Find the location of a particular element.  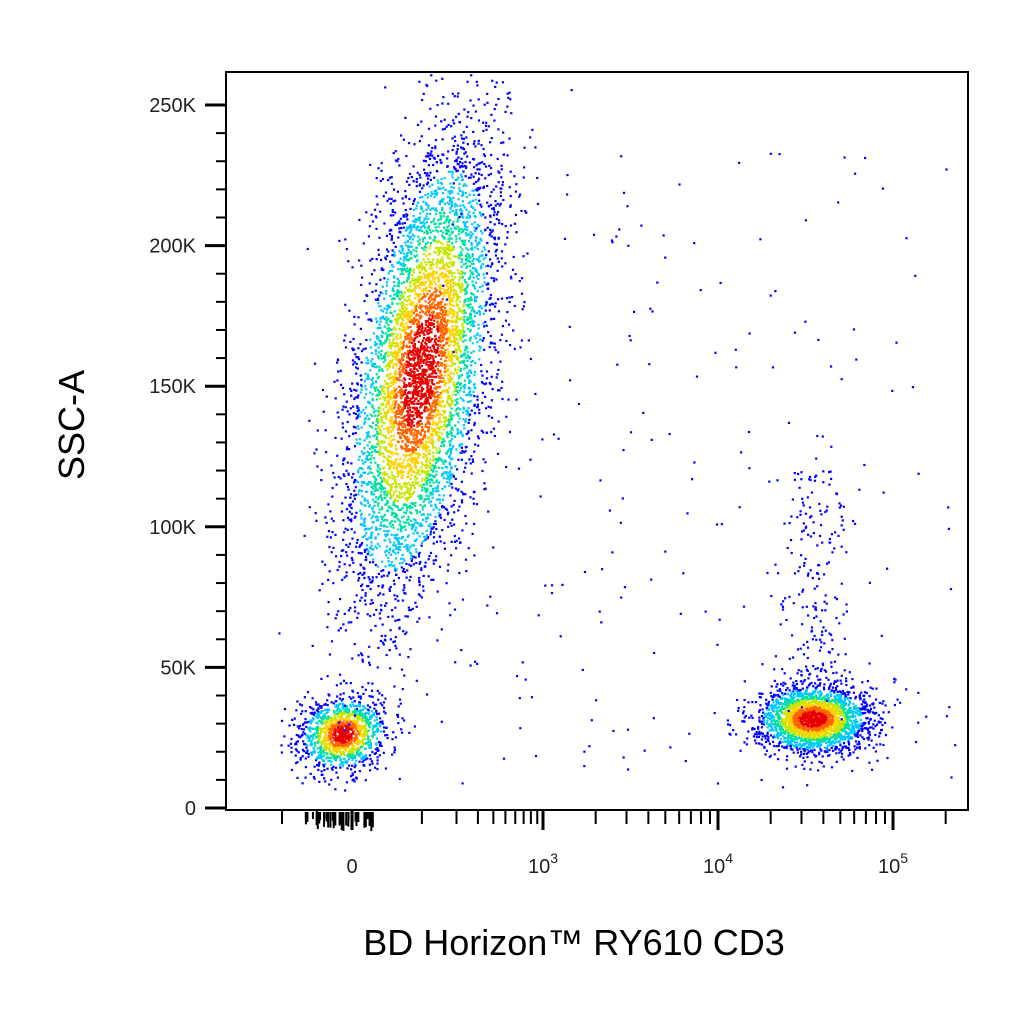

x-tick-label: 10⁵ is located at coordinates (893, 864).